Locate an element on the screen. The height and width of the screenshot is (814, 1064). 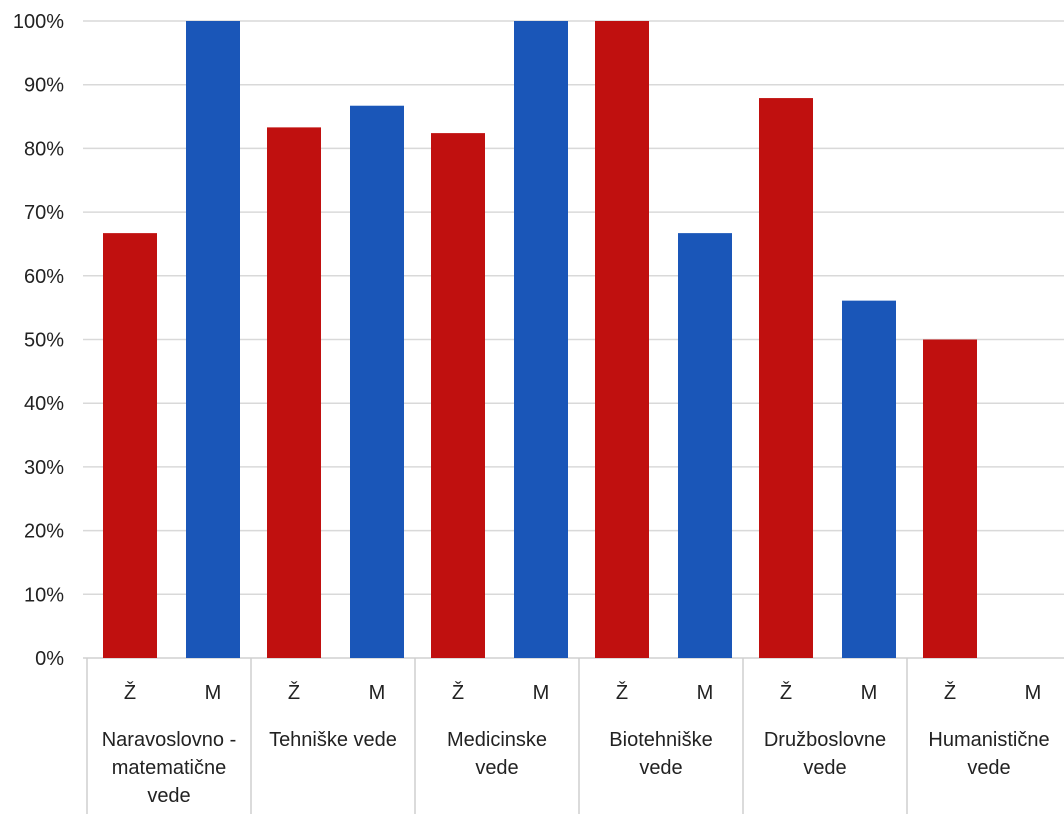
category-label: Družboslovne is located at coordinates (825, 740).